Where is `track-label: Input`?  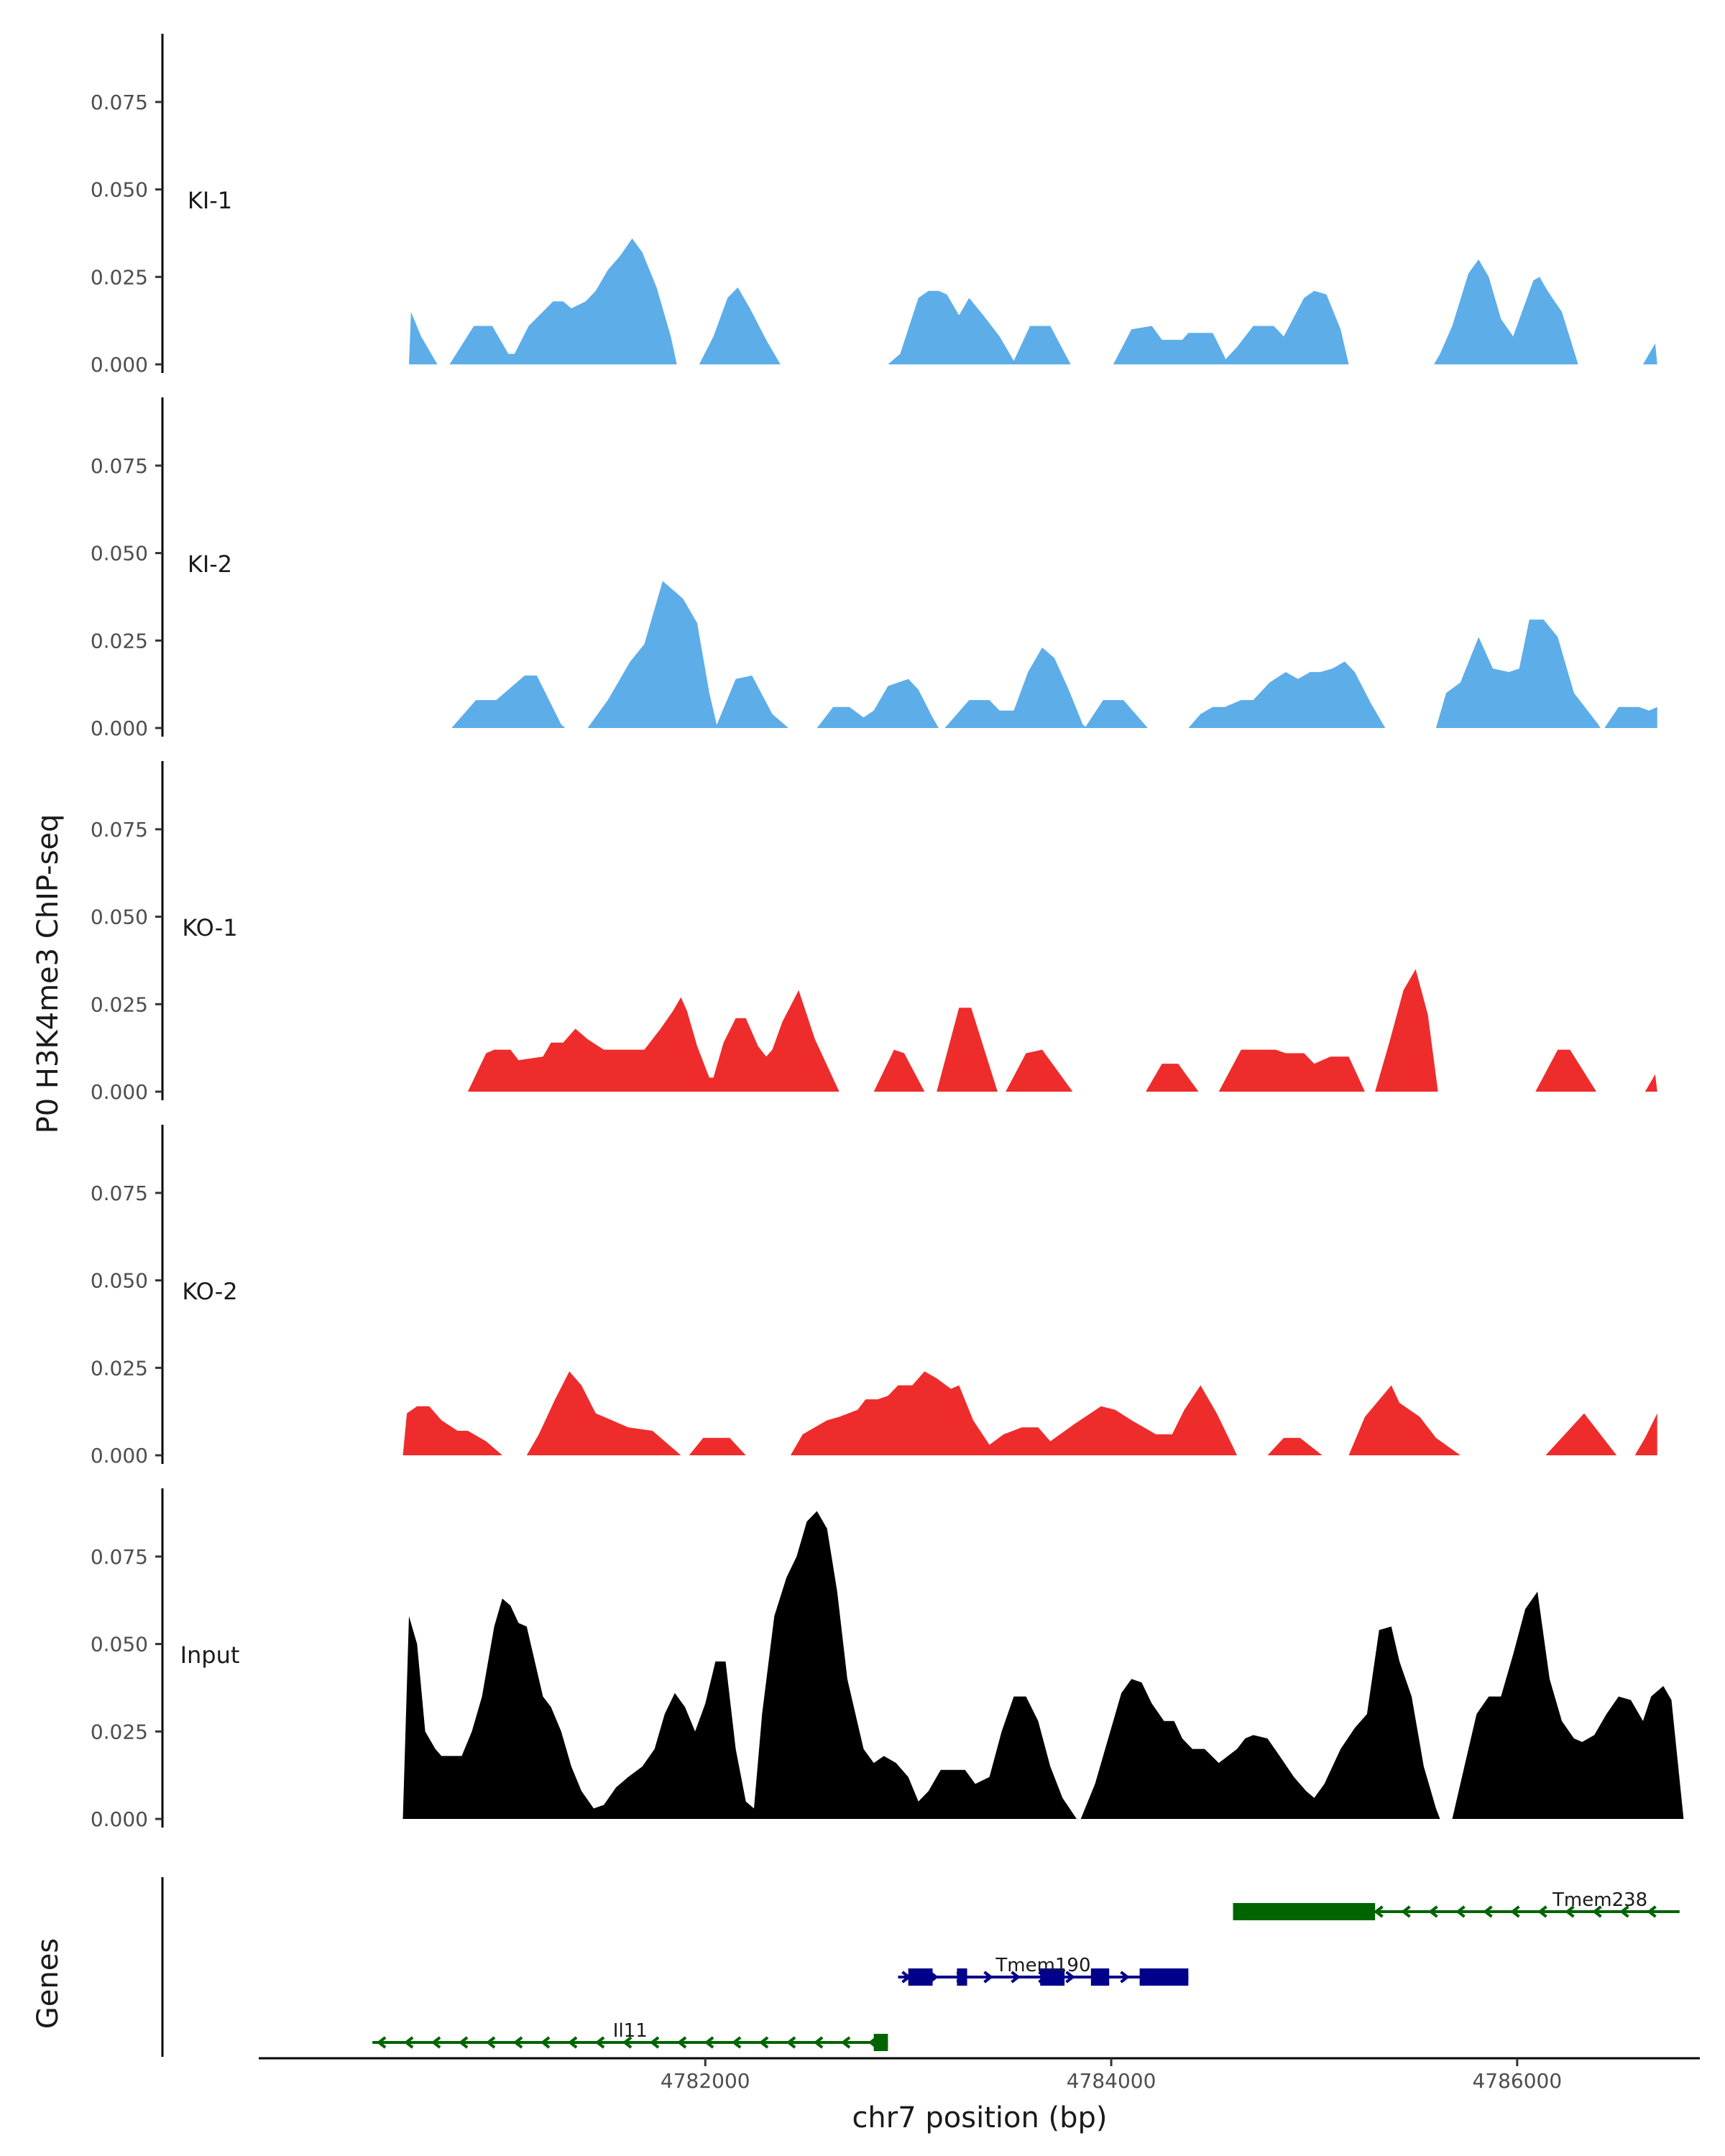 track-label: Input is located at coordinates (210, 1655).